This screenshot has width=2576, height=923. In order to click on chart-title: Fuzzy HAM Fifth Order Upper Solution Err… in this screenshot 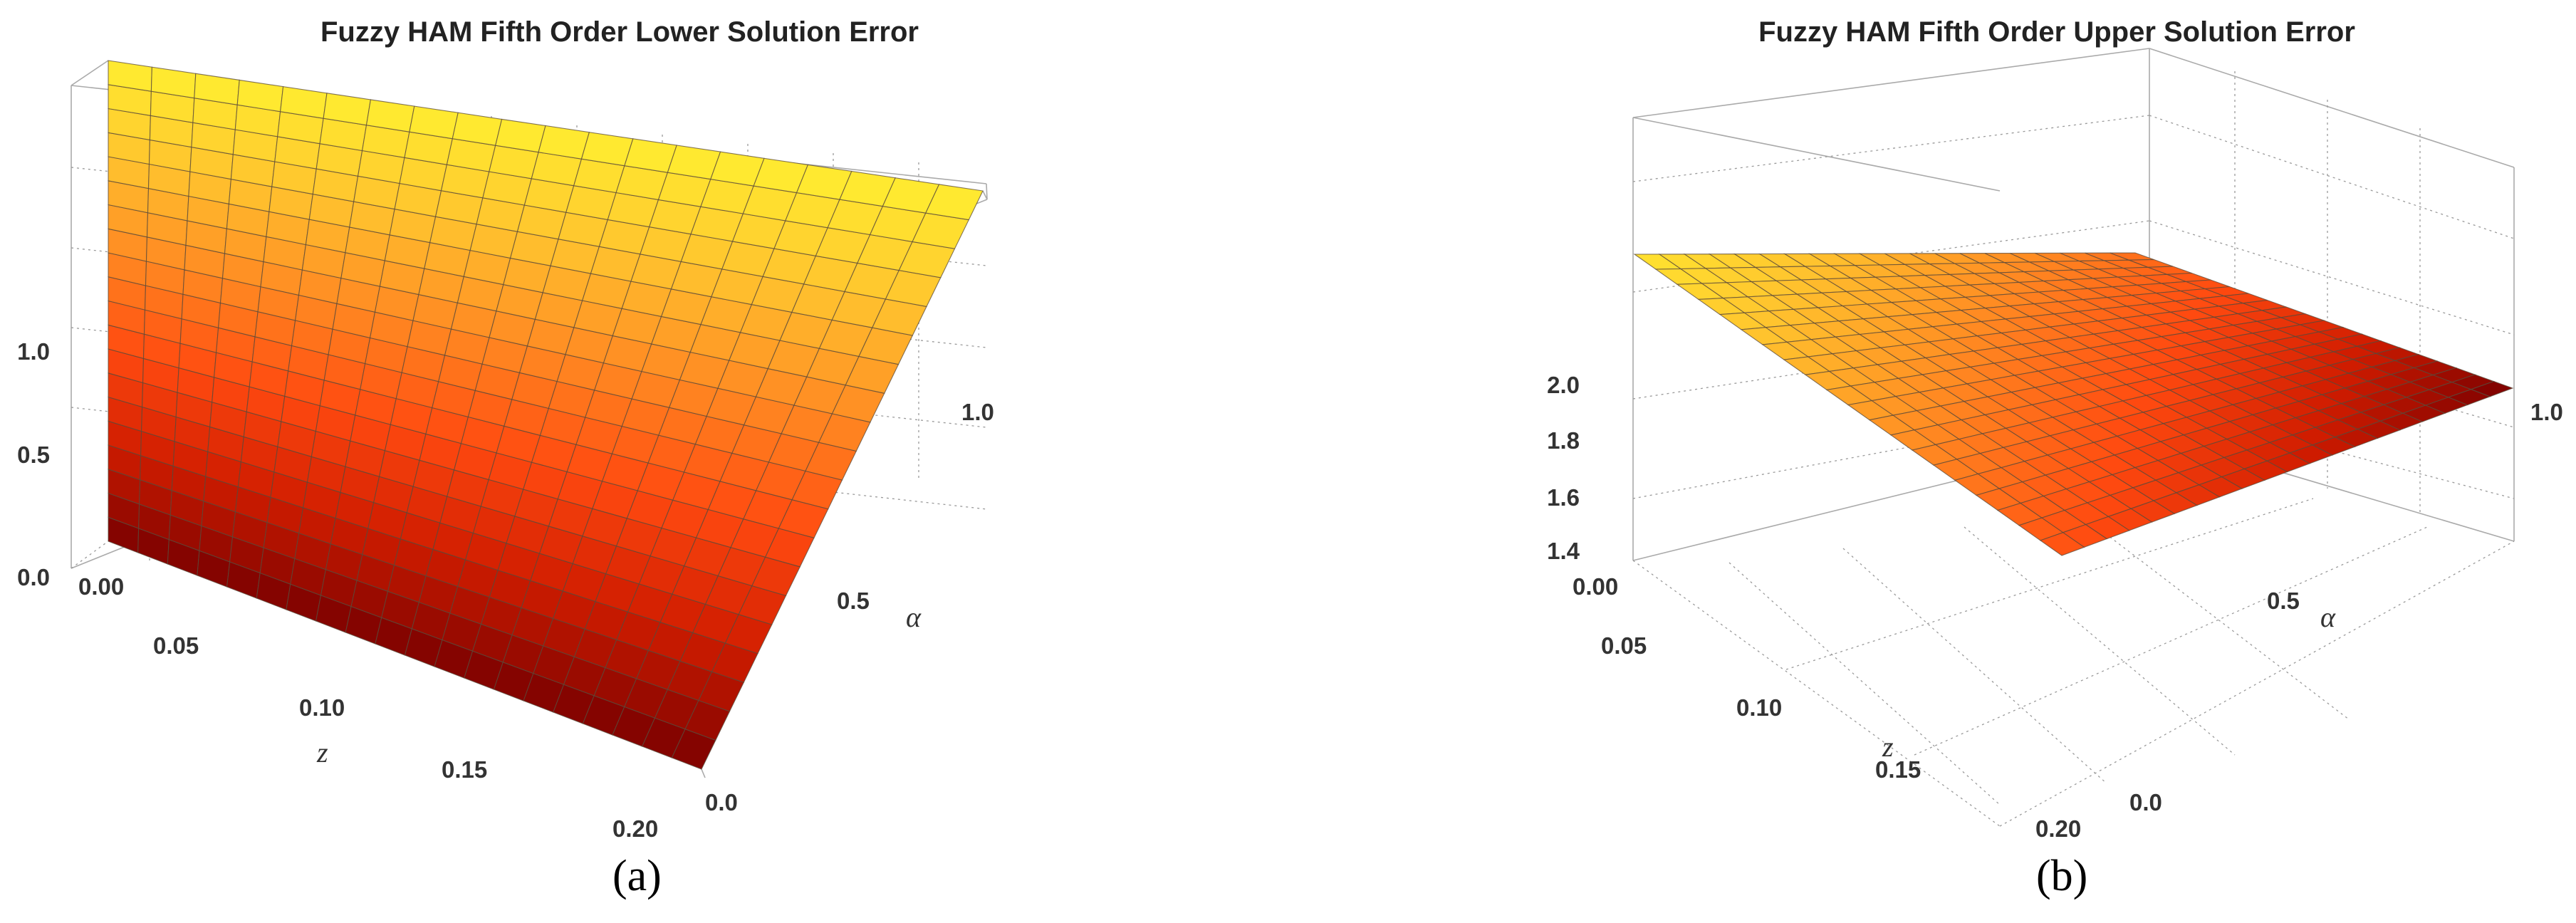, I will do `click(2056, 32)`.